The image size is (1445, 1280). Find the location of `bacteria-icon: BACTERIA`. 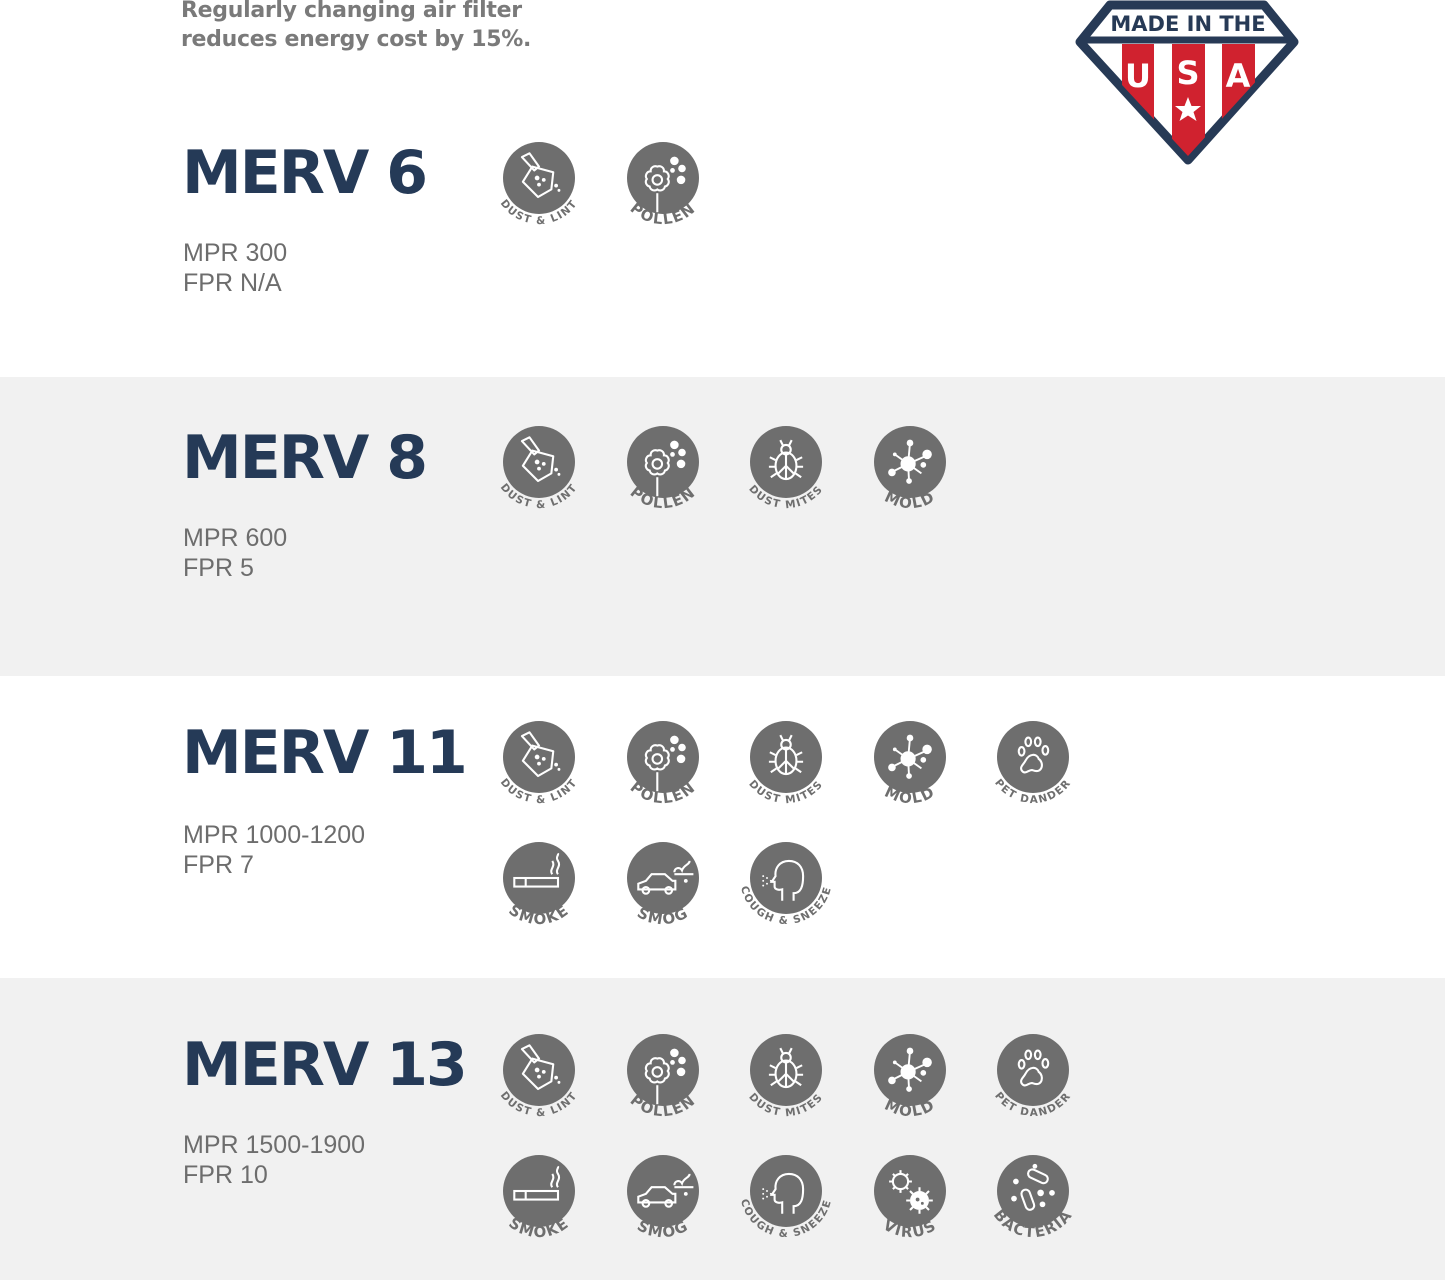

bacteria-icon: BACTERIA is located at coordinates (1032, 1198).